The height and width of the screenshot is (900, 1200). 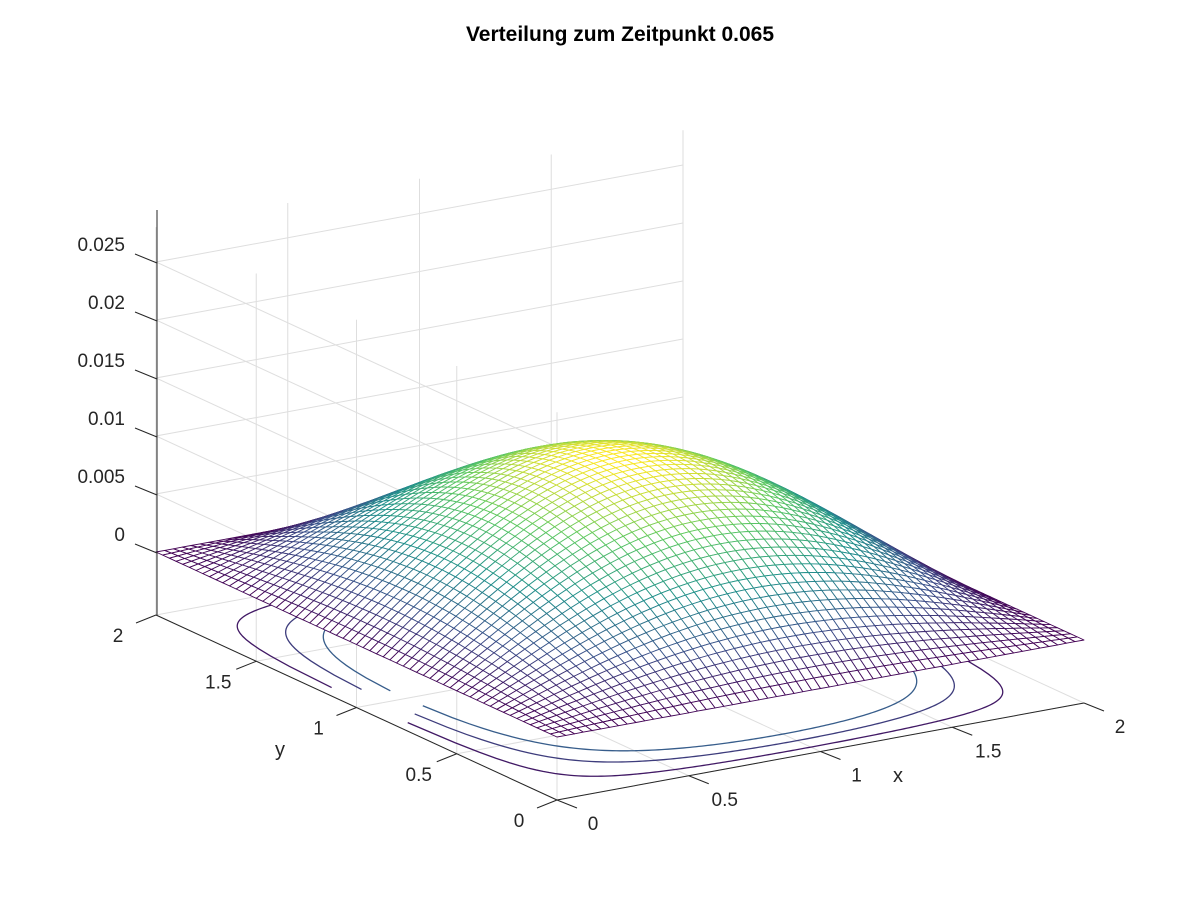 What do you see at coordinates (620, 34) in the screenshot?
I see `chart-title: Verteilung zum Zeitpunkt 0.065` at bounding box center [620, 34].